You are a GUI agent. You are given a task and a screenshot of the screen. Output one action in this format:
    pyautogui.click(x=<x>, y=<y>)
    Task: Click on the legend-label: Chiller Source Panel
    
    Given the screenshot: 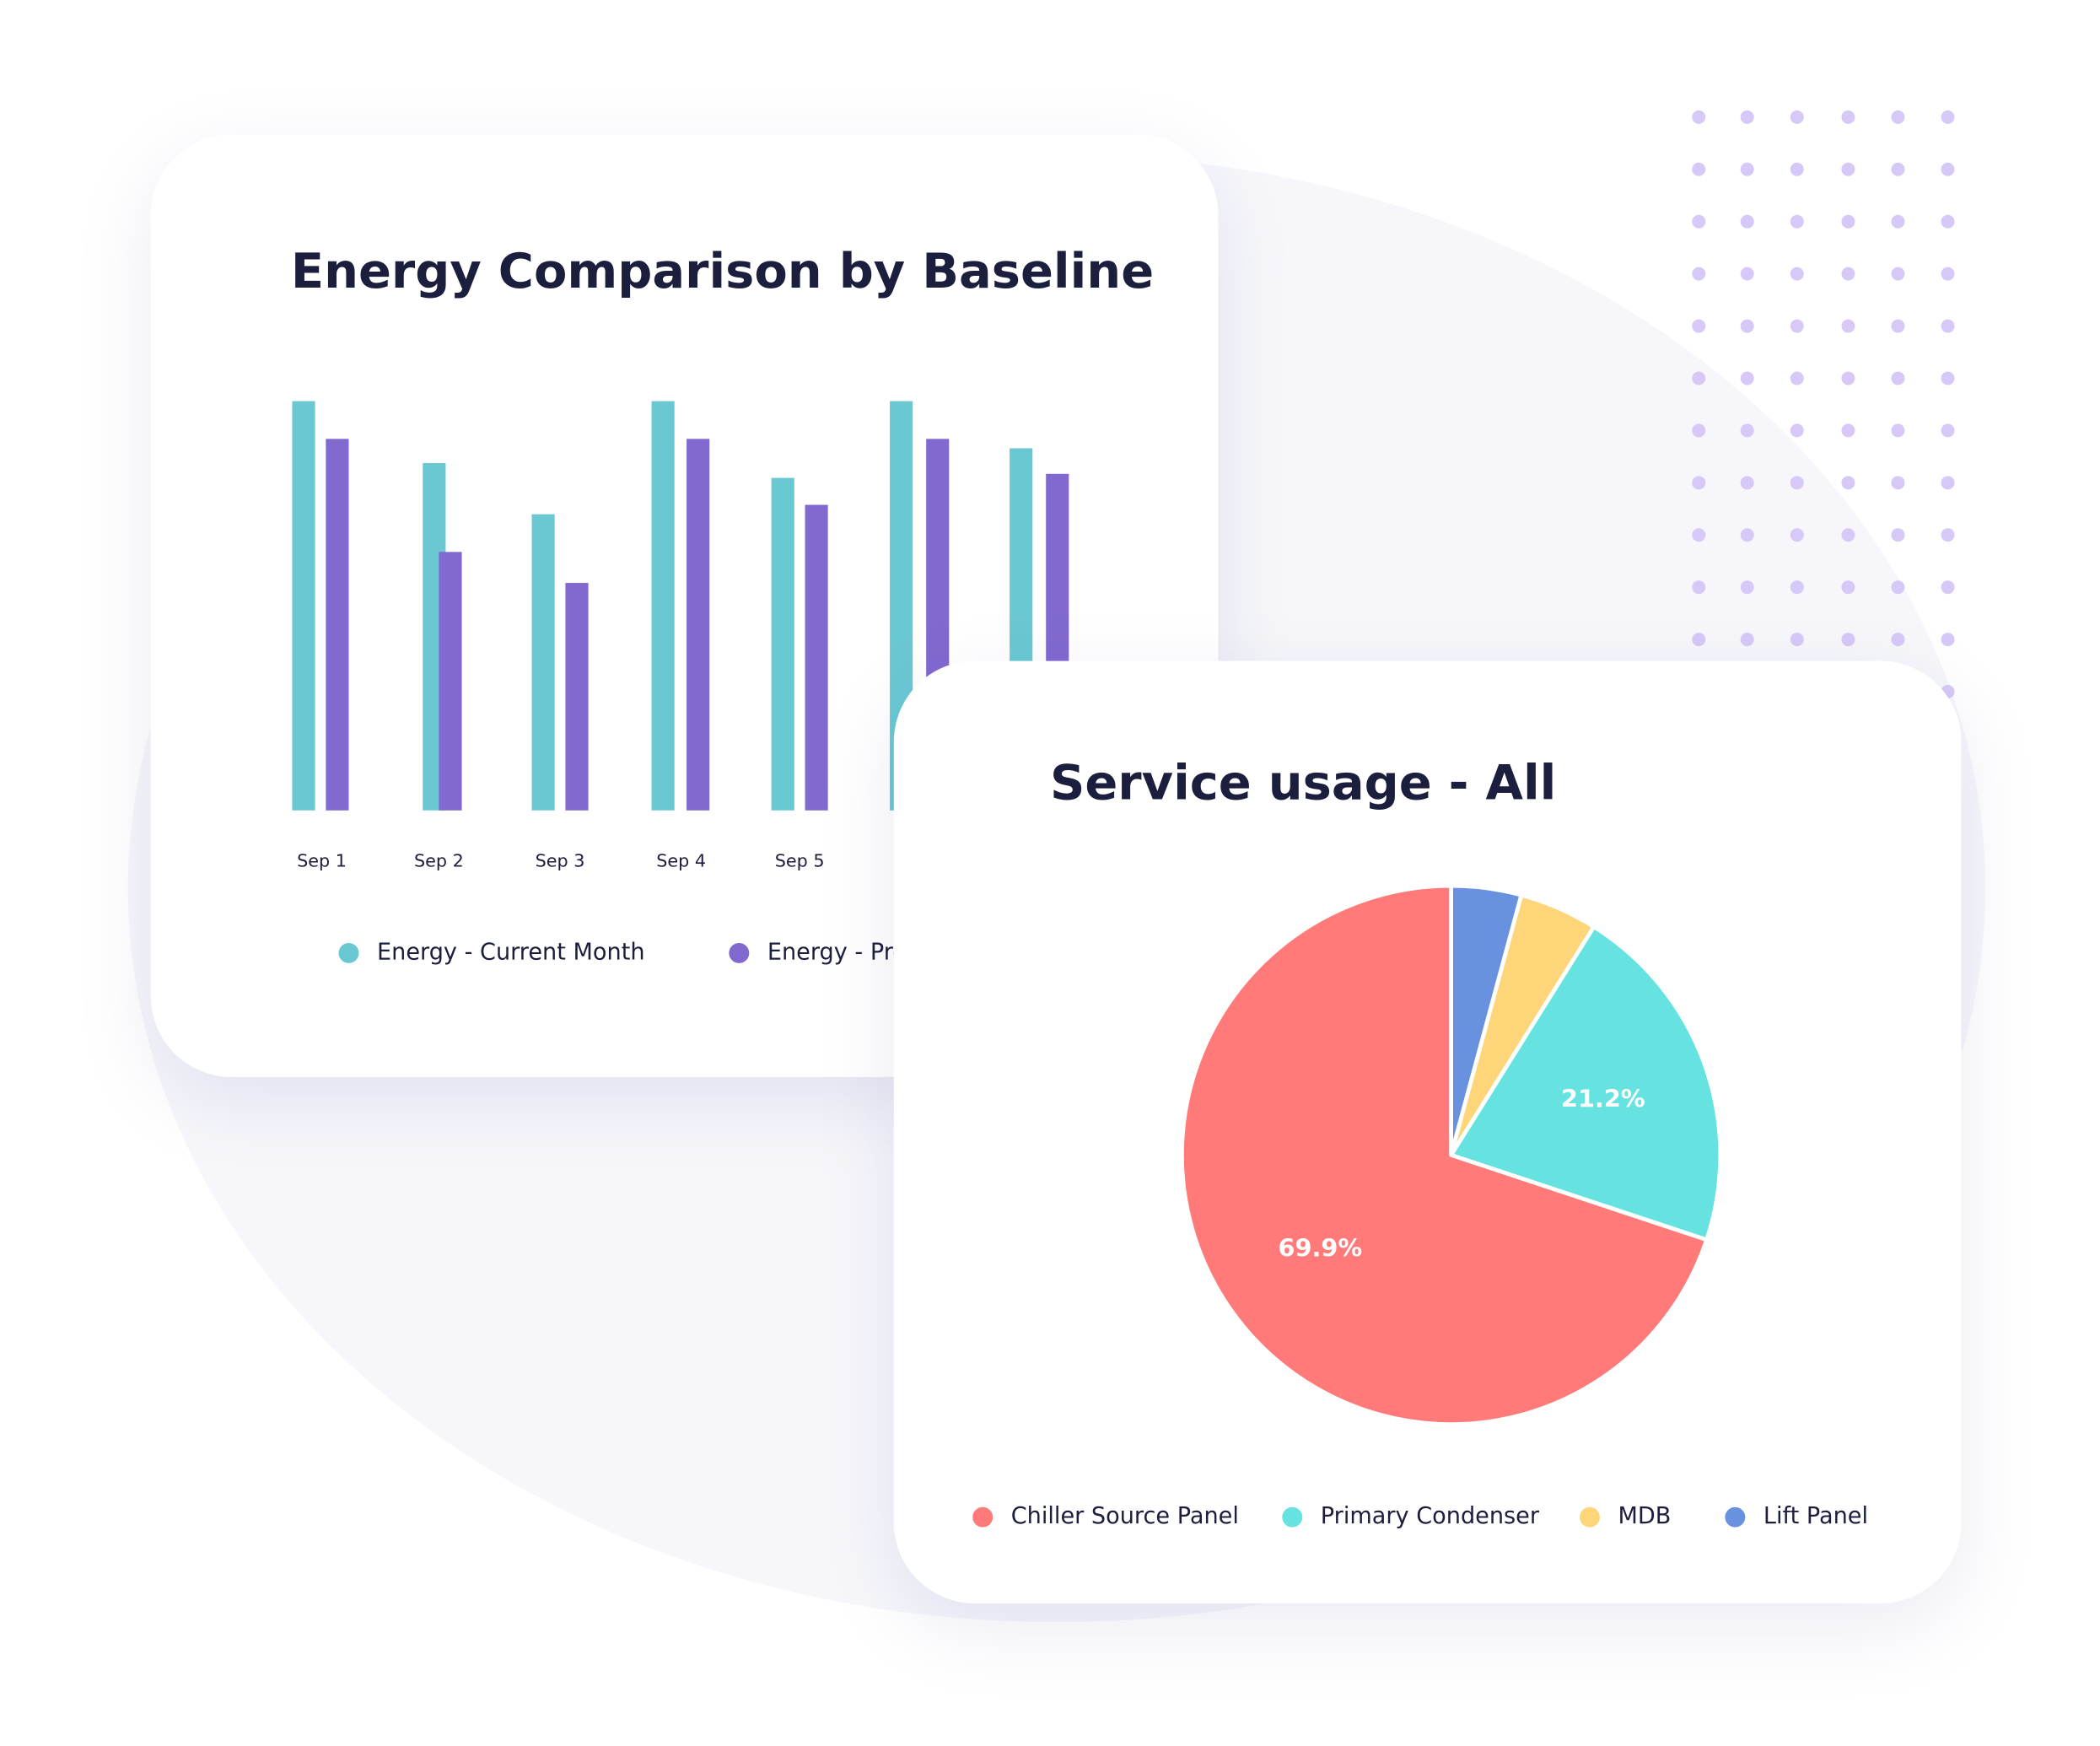 What is the action you would take?
    pyautogui.click(x=1125, y=1516)
    